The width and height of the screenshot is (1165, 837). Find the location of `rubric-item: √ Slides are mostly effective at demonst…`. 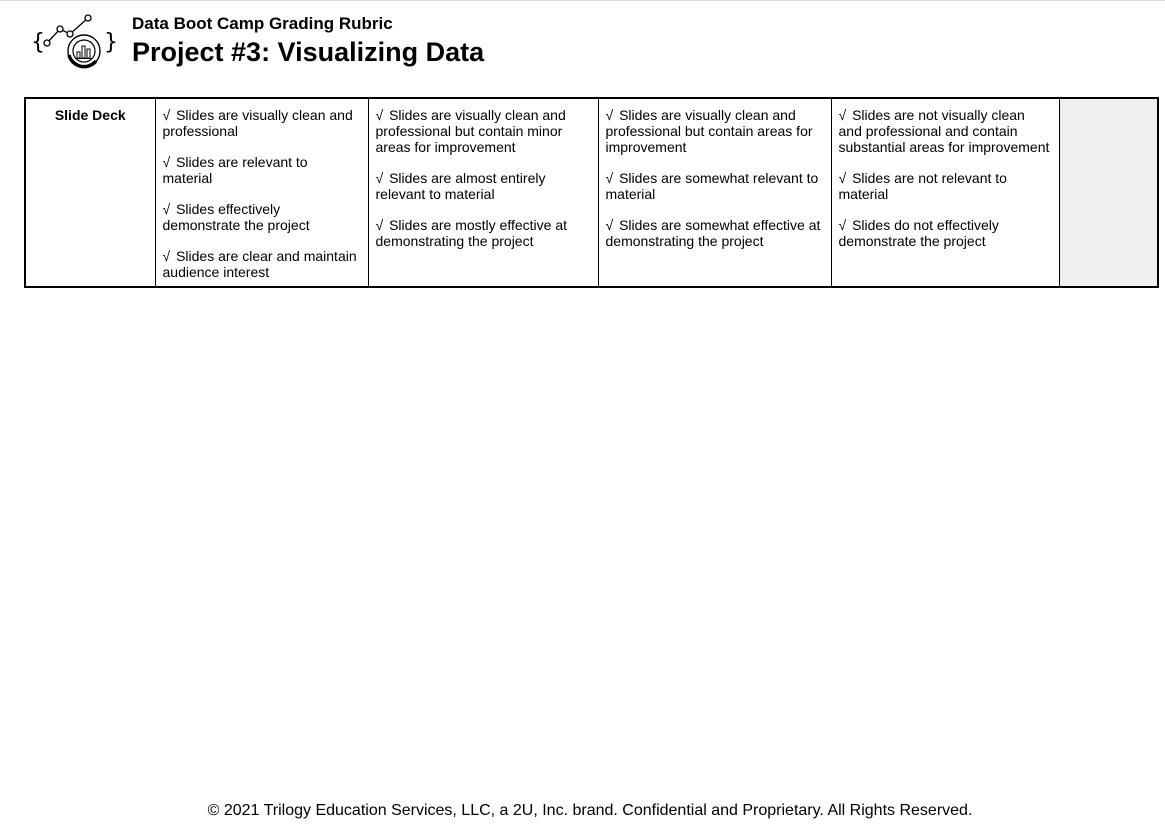

rubric-item: √ Slides are mostly effective at demonst… is located at coordinates (471, 233).